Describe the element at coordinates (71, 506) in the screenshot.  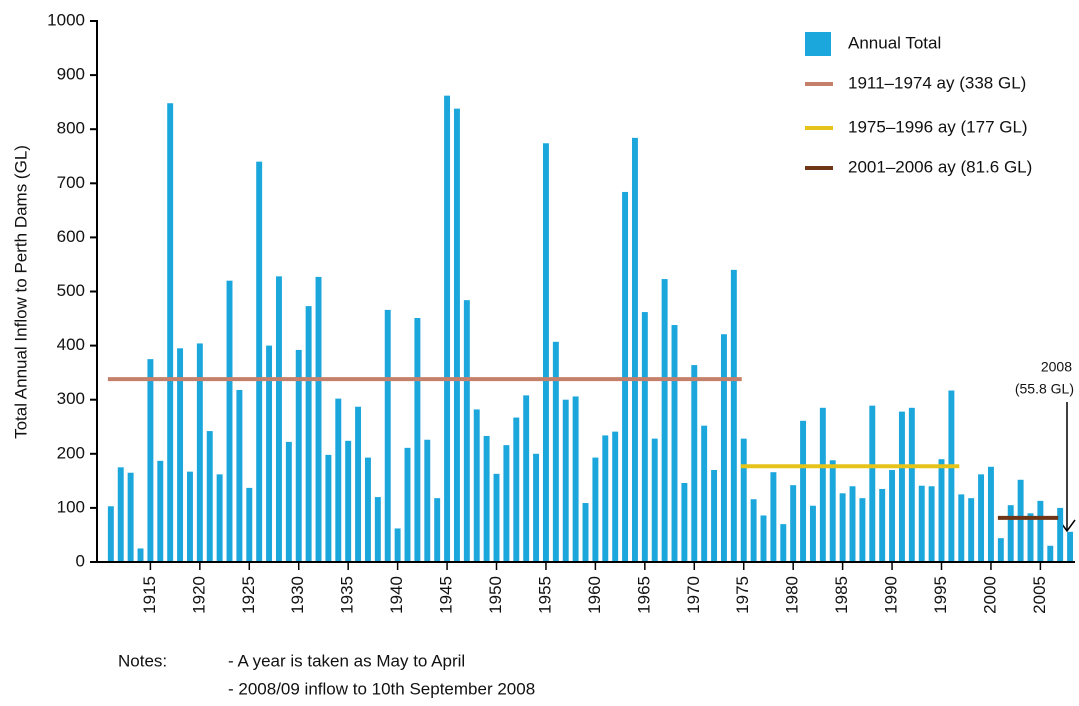
I see `y-tick-label: 100` at that location.